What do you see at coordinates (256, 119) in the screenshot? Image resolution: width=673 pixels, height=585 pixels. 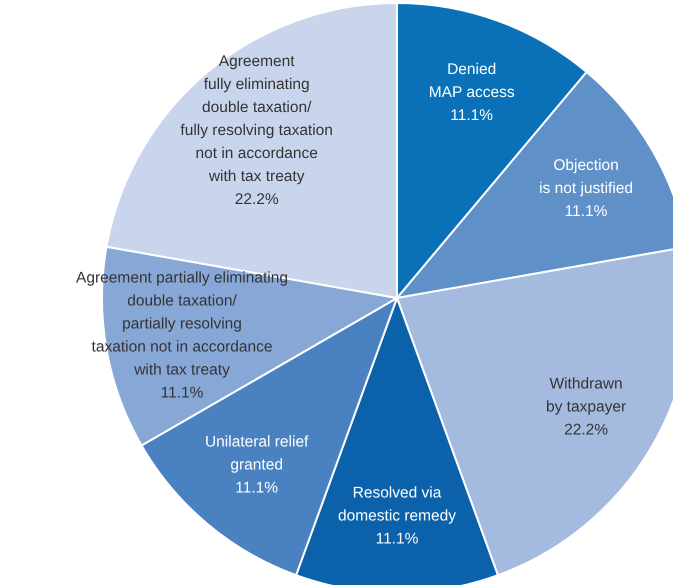 I see `slice-label: Agreement fully eliminating double taxation/ fully resolving taxation not in accordance with tax treaty` at bounding box center [256, 119].